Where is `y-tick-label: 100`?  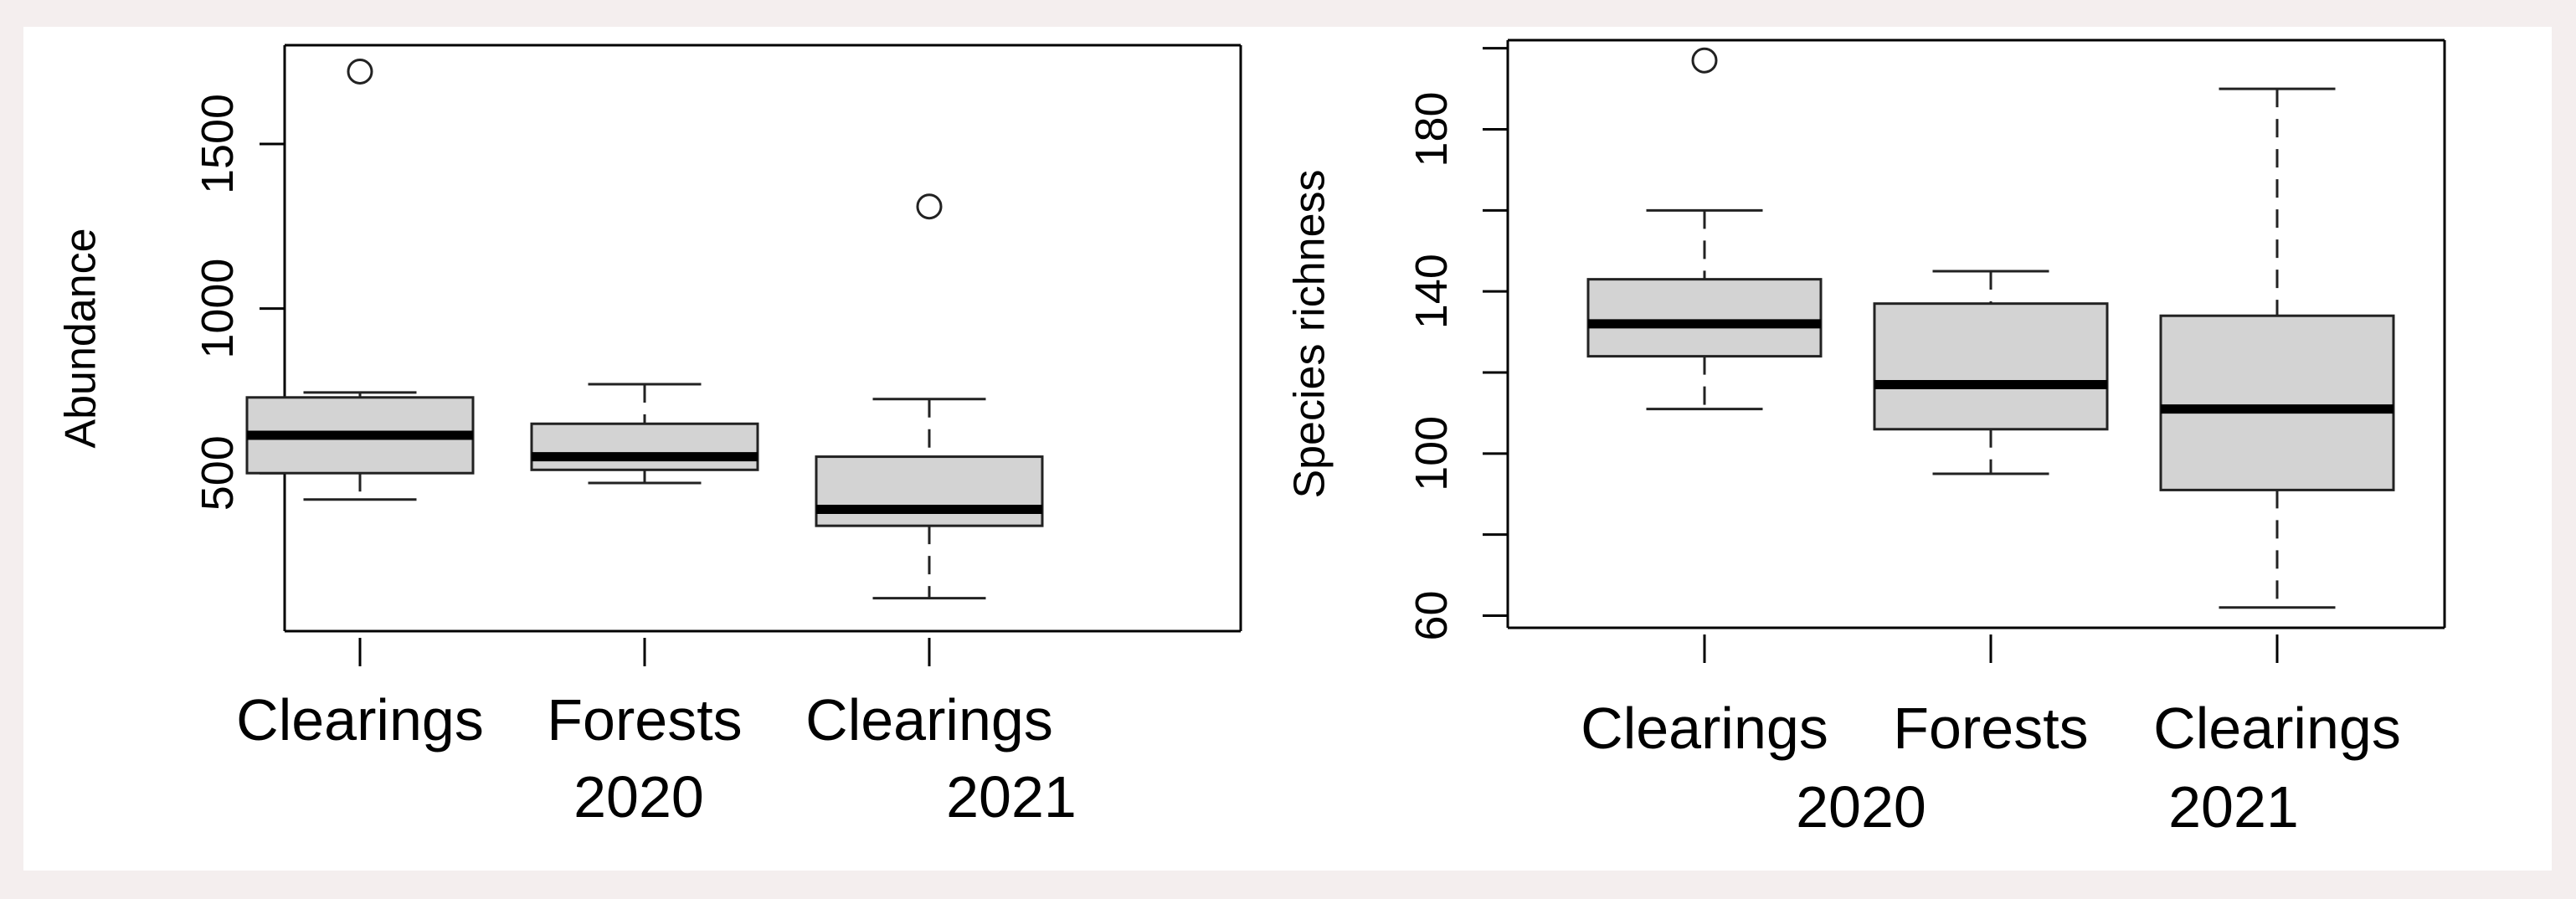
y-tick-label: 100 is located at coordinates (1432, 453).